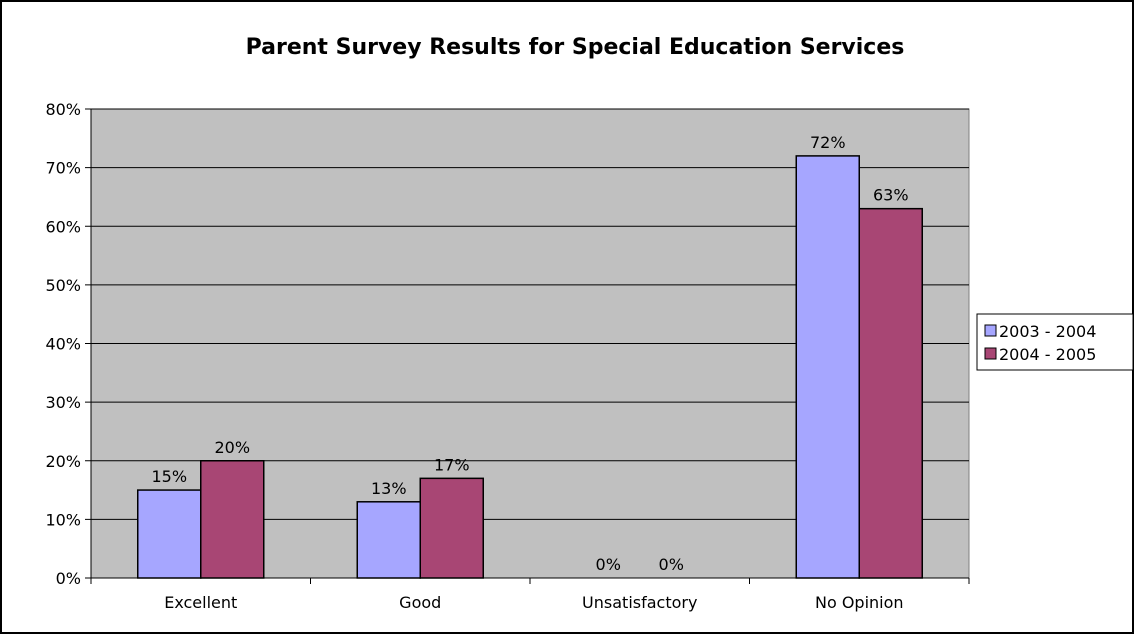  What do you see at coordinates (232, 447) in the screenshot?
I see `data-label: 20%` at bounding box center [232, 447].